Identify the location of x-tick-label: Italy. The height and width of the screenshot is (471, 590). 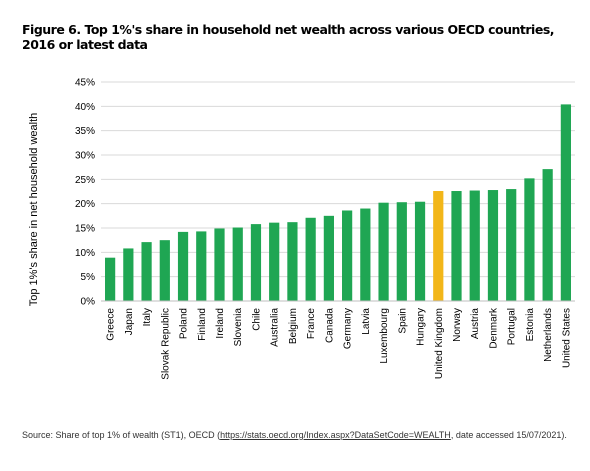
(147, 317).